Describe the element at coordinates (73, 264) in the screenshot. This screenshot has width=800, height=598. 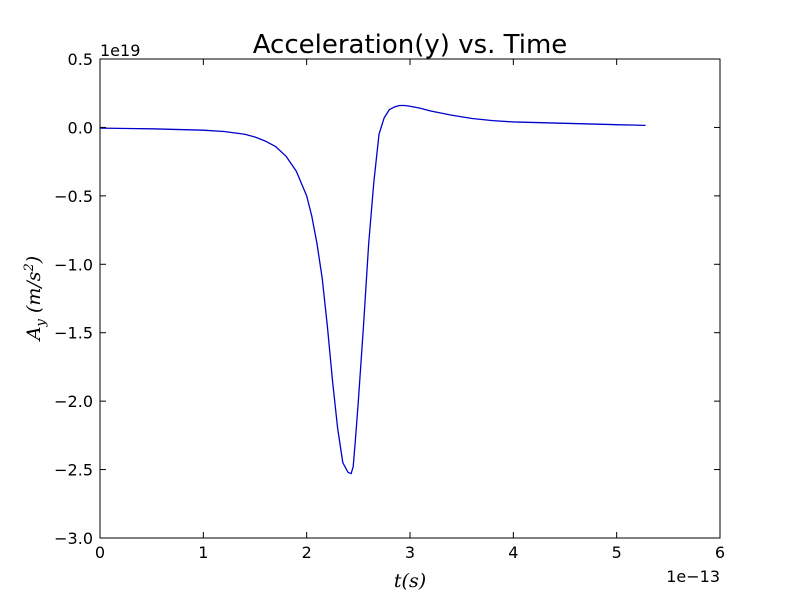
I see `y-tick-label: −1.0` at that location.